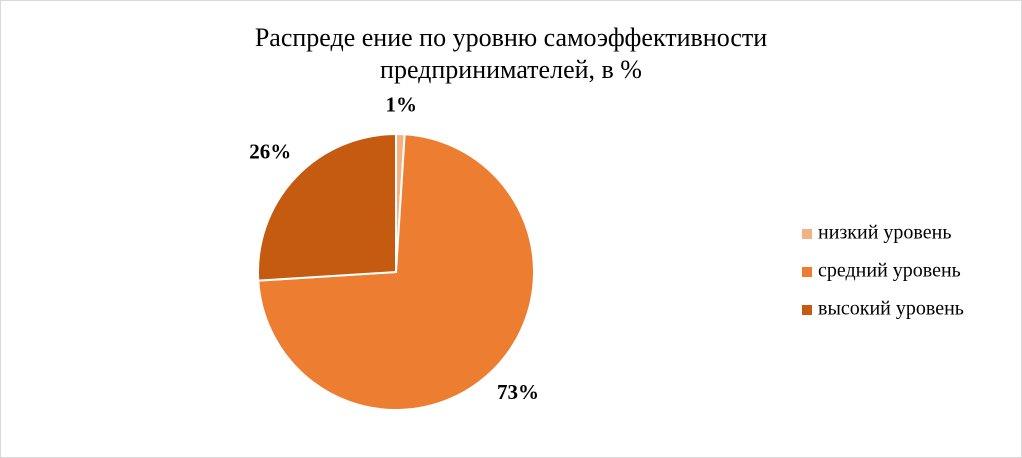 Image resolution: width=1022 pixels, height=458 pixels. What do you see at coordinates (270, 152) in the screenshot?
I see `data-label: 26%` at bounding box center [270, 152].